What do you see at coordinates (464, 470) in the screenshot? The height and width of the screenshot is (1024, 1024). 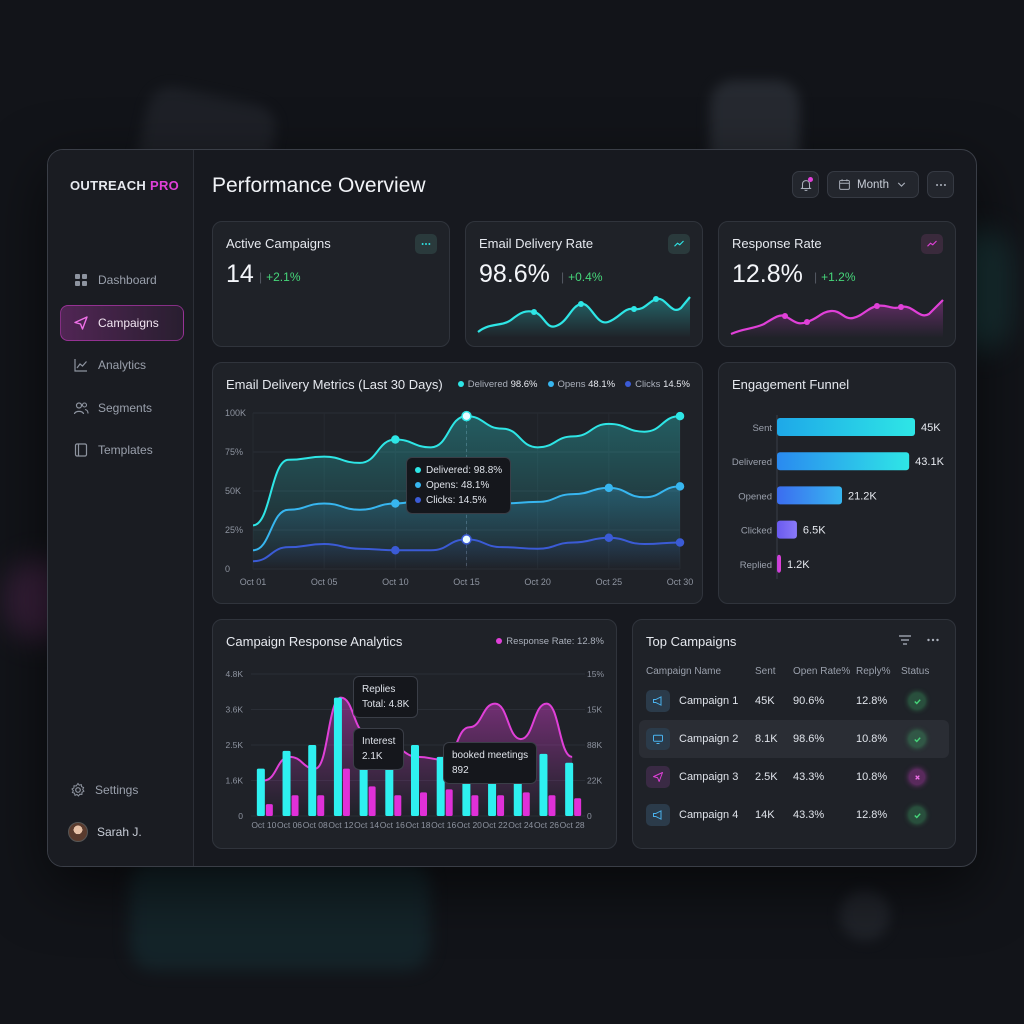 I see `tooltip-delivered: Delivered: 98.8%` at bounding box center [464, 470].